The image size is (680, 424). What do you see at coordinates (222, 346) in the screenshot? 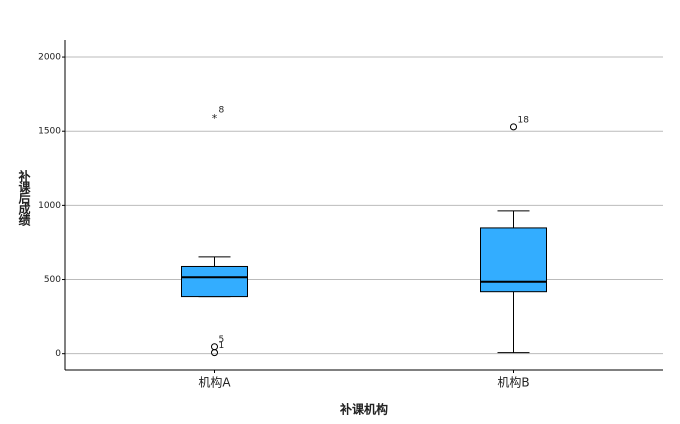
I see `outlier-label: 1` at bounding box center [222, 346].